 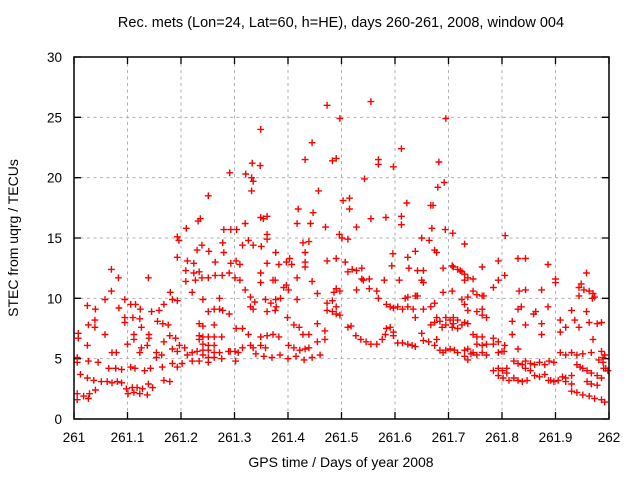 What do you see at coordinates (449, 437) in the screenshot?
I see `x-tick-label: 261.7` at bounding box center [449, 437].